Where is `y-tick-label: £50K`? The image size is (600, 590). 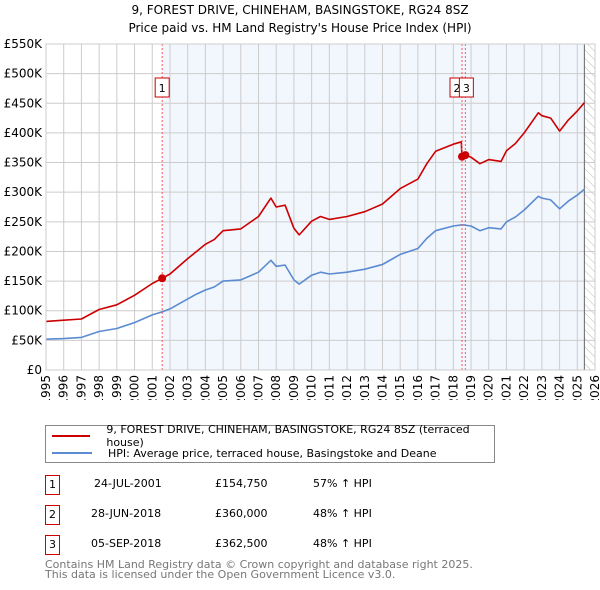
y-tick-label: £50K is located at coordinates (27, 340).